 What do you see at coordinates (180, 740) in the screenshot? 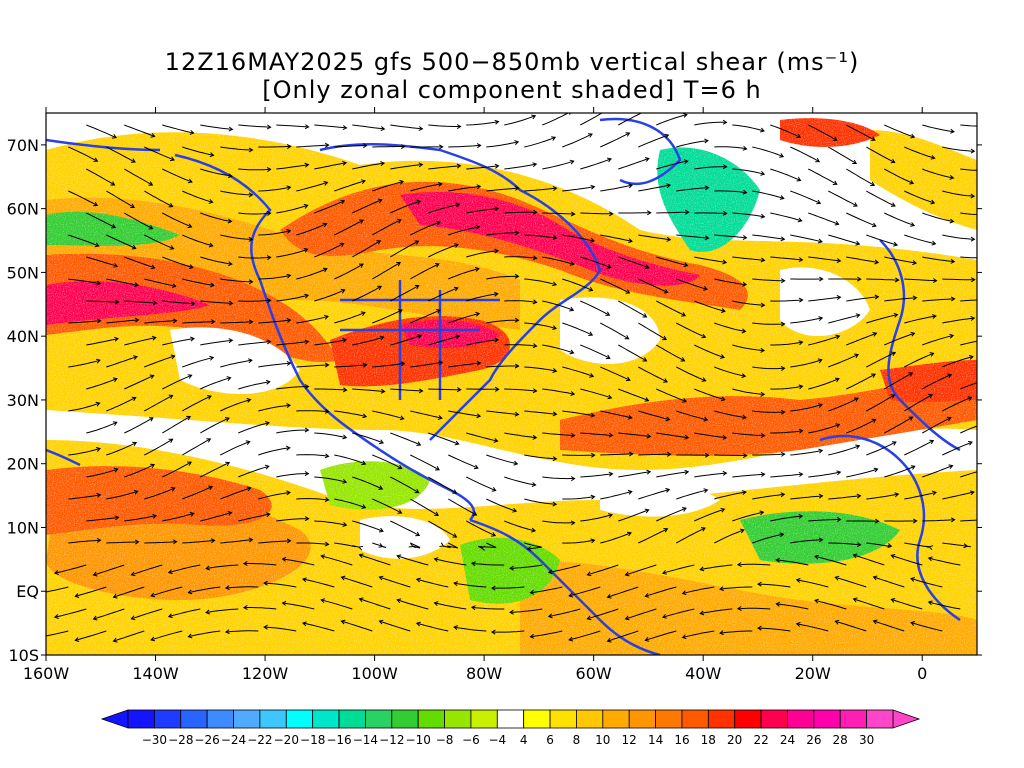
I see `colorbar-label: −28` at bounding box center [180, 740].